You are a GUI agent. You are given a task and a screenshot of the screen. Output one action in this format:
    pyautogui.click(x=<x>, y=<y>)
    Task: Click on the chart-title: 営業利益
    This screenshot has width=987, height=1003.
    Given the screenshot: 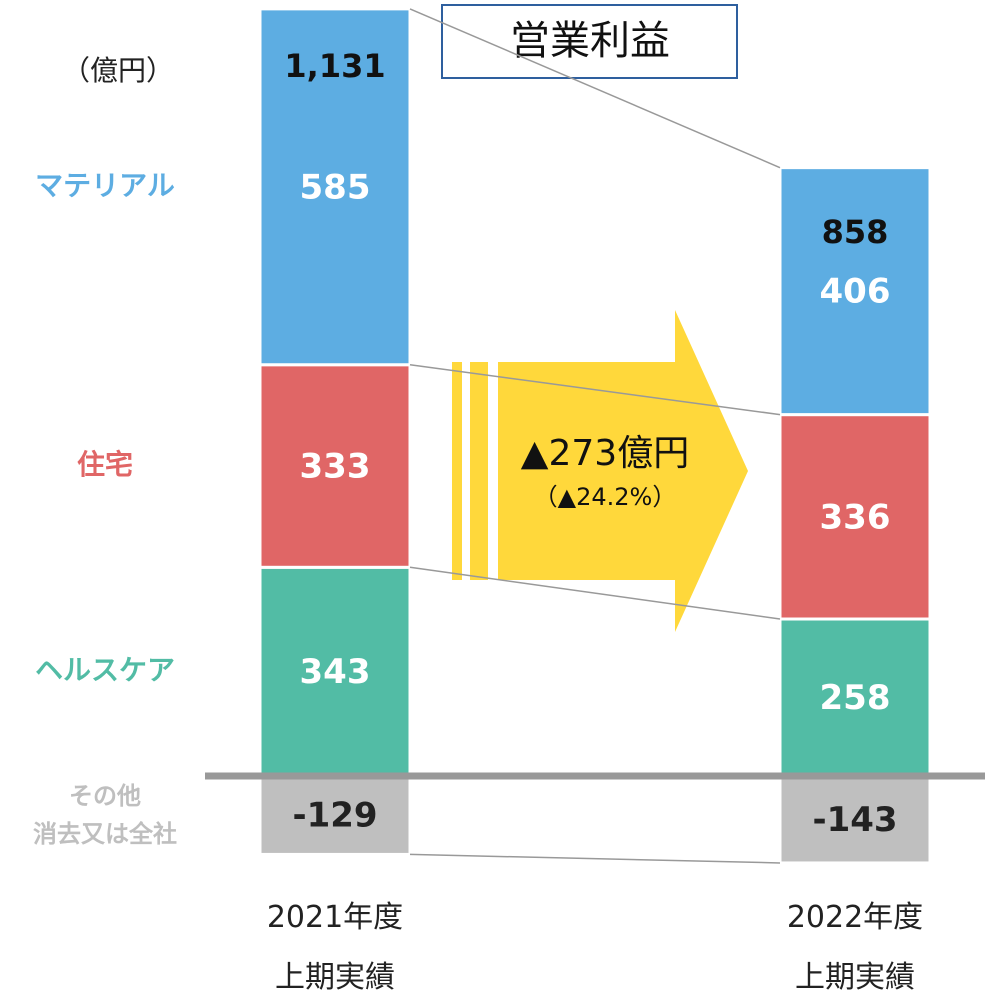 What is the action you would take?
    pyautogui.click(x=590, y=41)
    